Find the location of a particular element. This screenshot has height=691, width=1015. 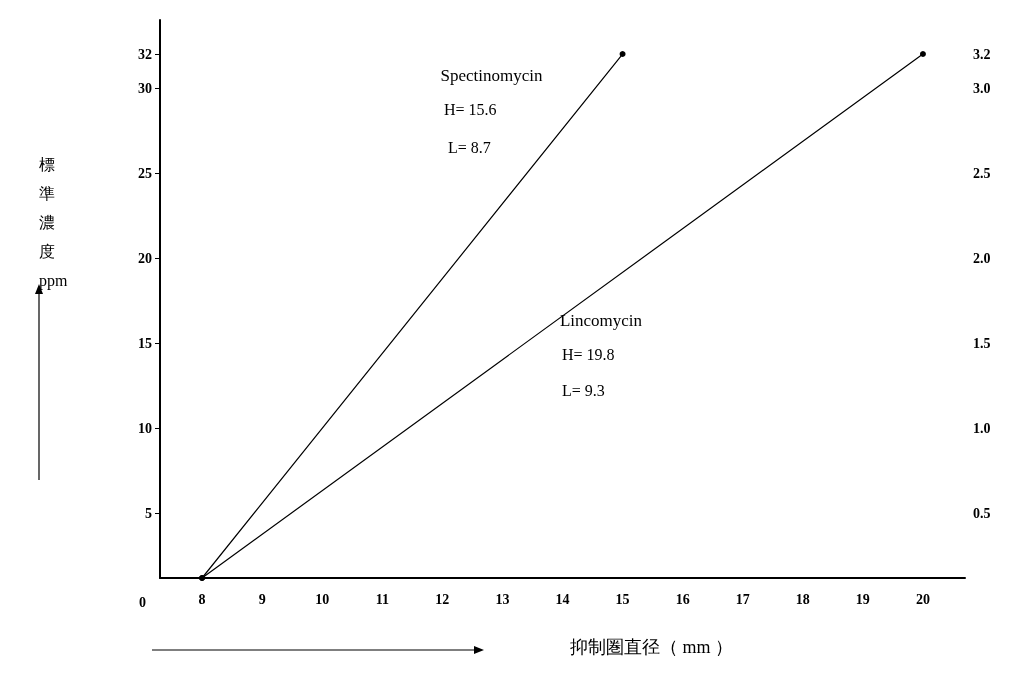

y-tick-label: 5 is located at coordinates (148, 513).